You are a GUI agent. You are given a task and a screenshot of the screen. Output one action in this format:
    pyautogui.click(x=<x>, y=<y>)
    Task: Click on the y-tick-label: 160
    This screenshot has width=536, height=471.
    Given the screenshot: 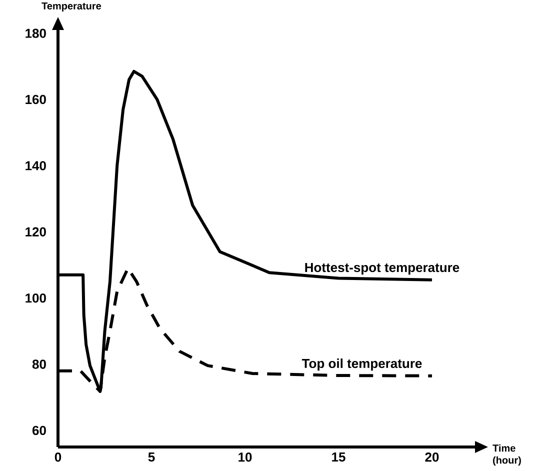 What is the action you would take?
    pyautogui.click(x=36, y=99)
    